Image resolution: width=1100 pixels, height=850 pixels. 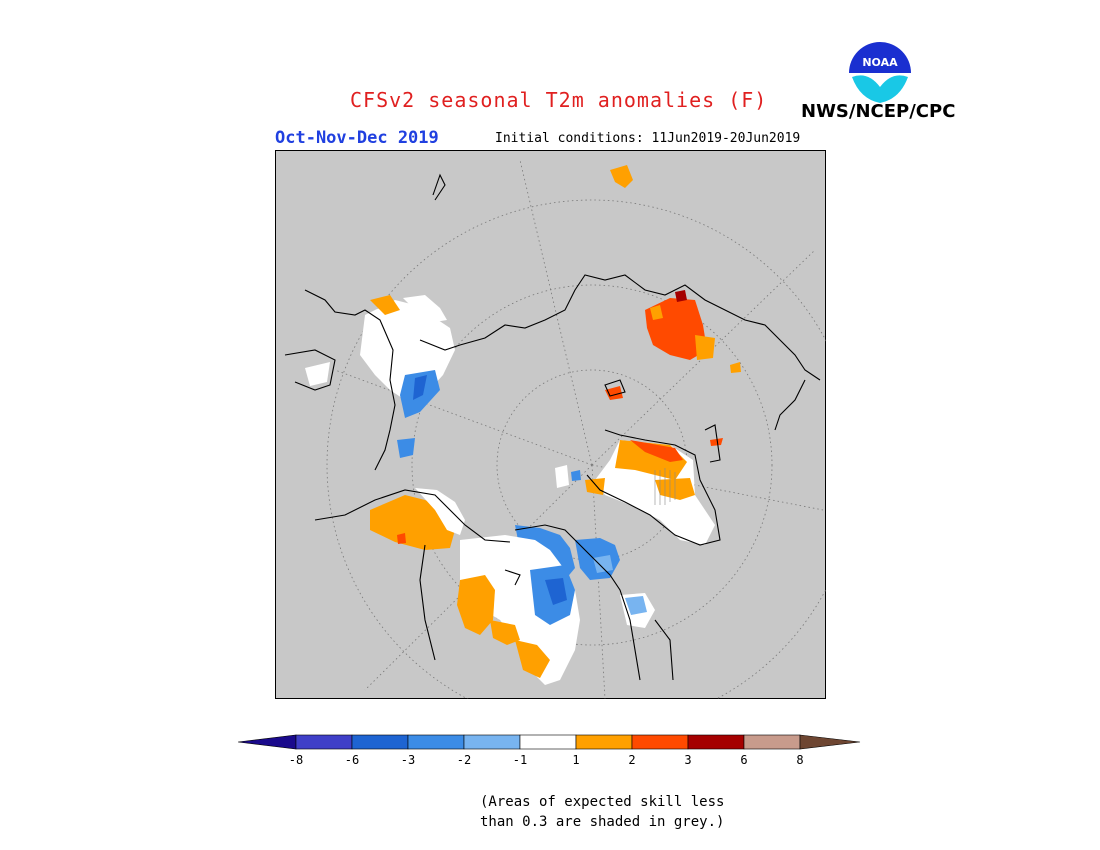 I want to click on colorbar-tick-label: 2, so click(x=631, y=760).